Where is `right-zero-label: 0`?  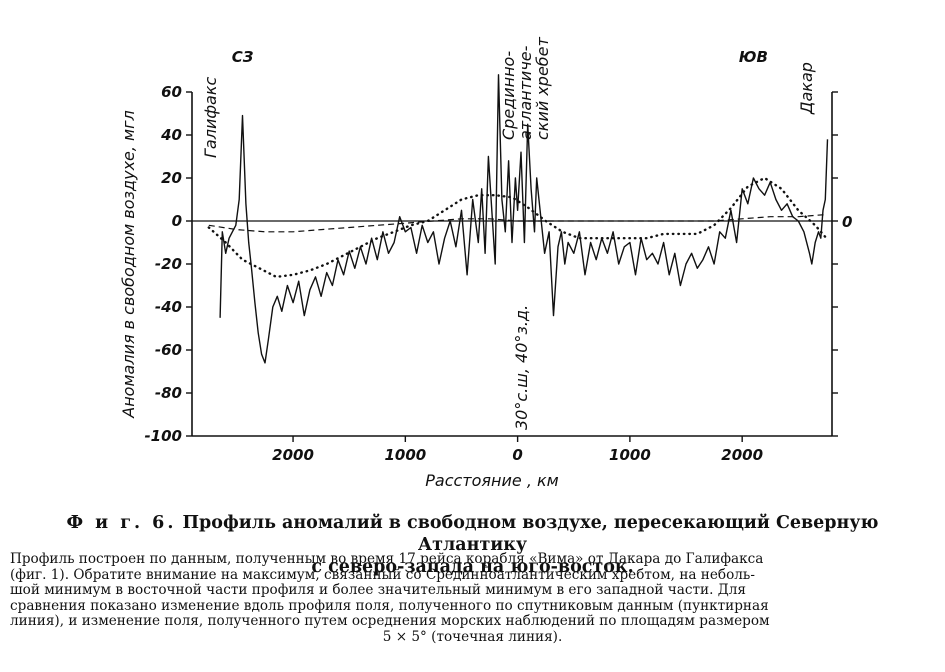
right-zero-label: 0 is located at coordinates (847, 222).